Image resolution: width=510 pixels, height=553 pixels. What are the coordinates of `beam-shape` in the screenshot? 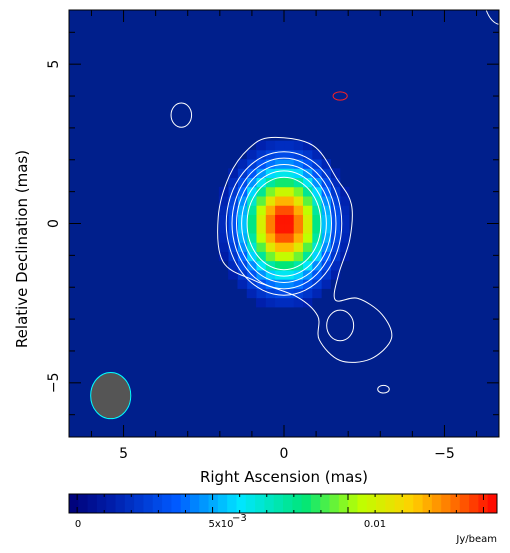 It's located at (111, 395).